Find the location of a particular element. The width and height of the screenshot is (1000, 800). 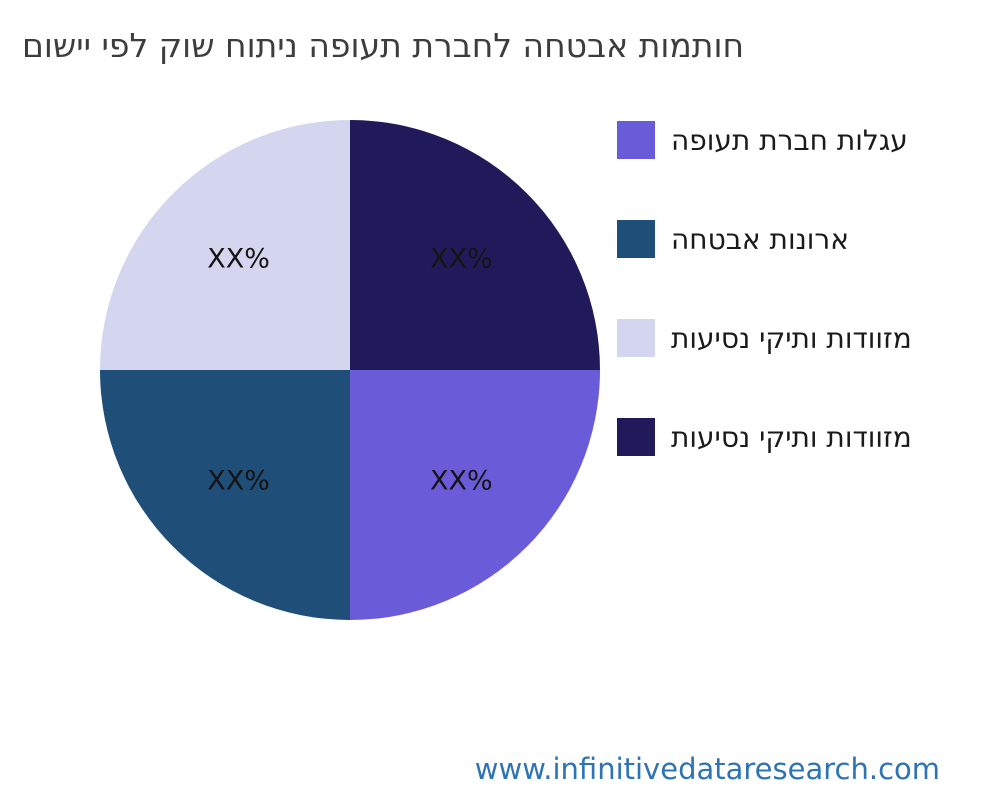

legend-item: עגלות חברת תעופה is located at coordinates (764, 140).